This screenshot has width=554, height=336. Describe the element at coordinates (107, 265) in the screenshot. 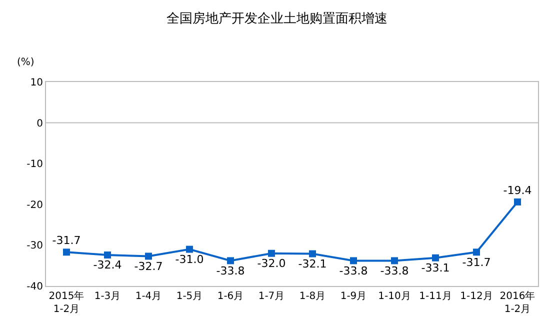

I see `data-label: -32.4` at that location.